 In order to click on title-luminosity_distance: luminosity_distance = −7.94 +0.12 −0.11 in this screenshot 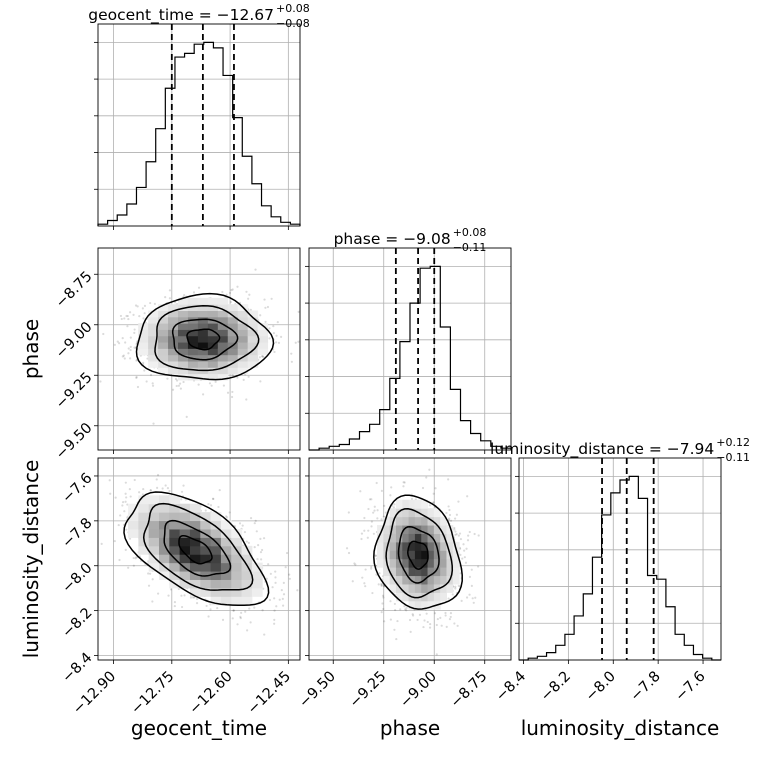, I will do `click(620, 450)`.